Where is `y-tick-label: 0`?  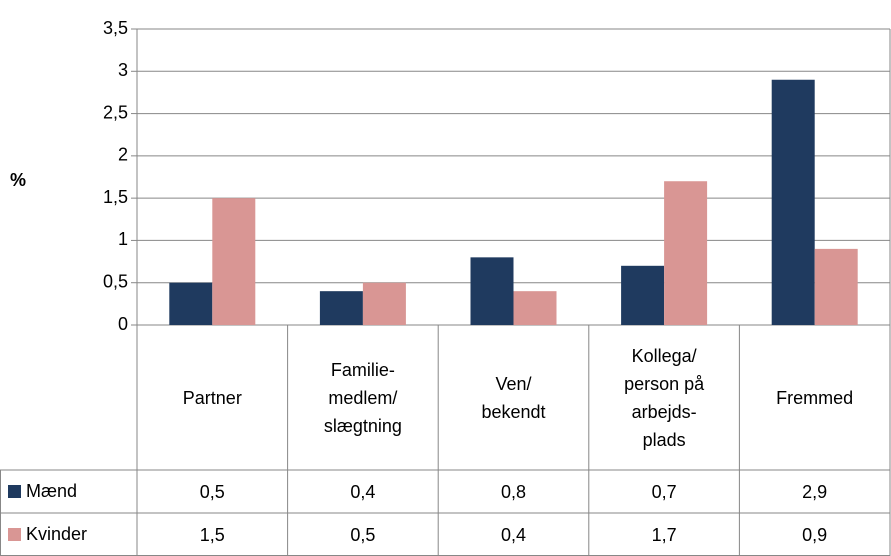
y-tick-label: 0 is located at coordinates (123, 324).